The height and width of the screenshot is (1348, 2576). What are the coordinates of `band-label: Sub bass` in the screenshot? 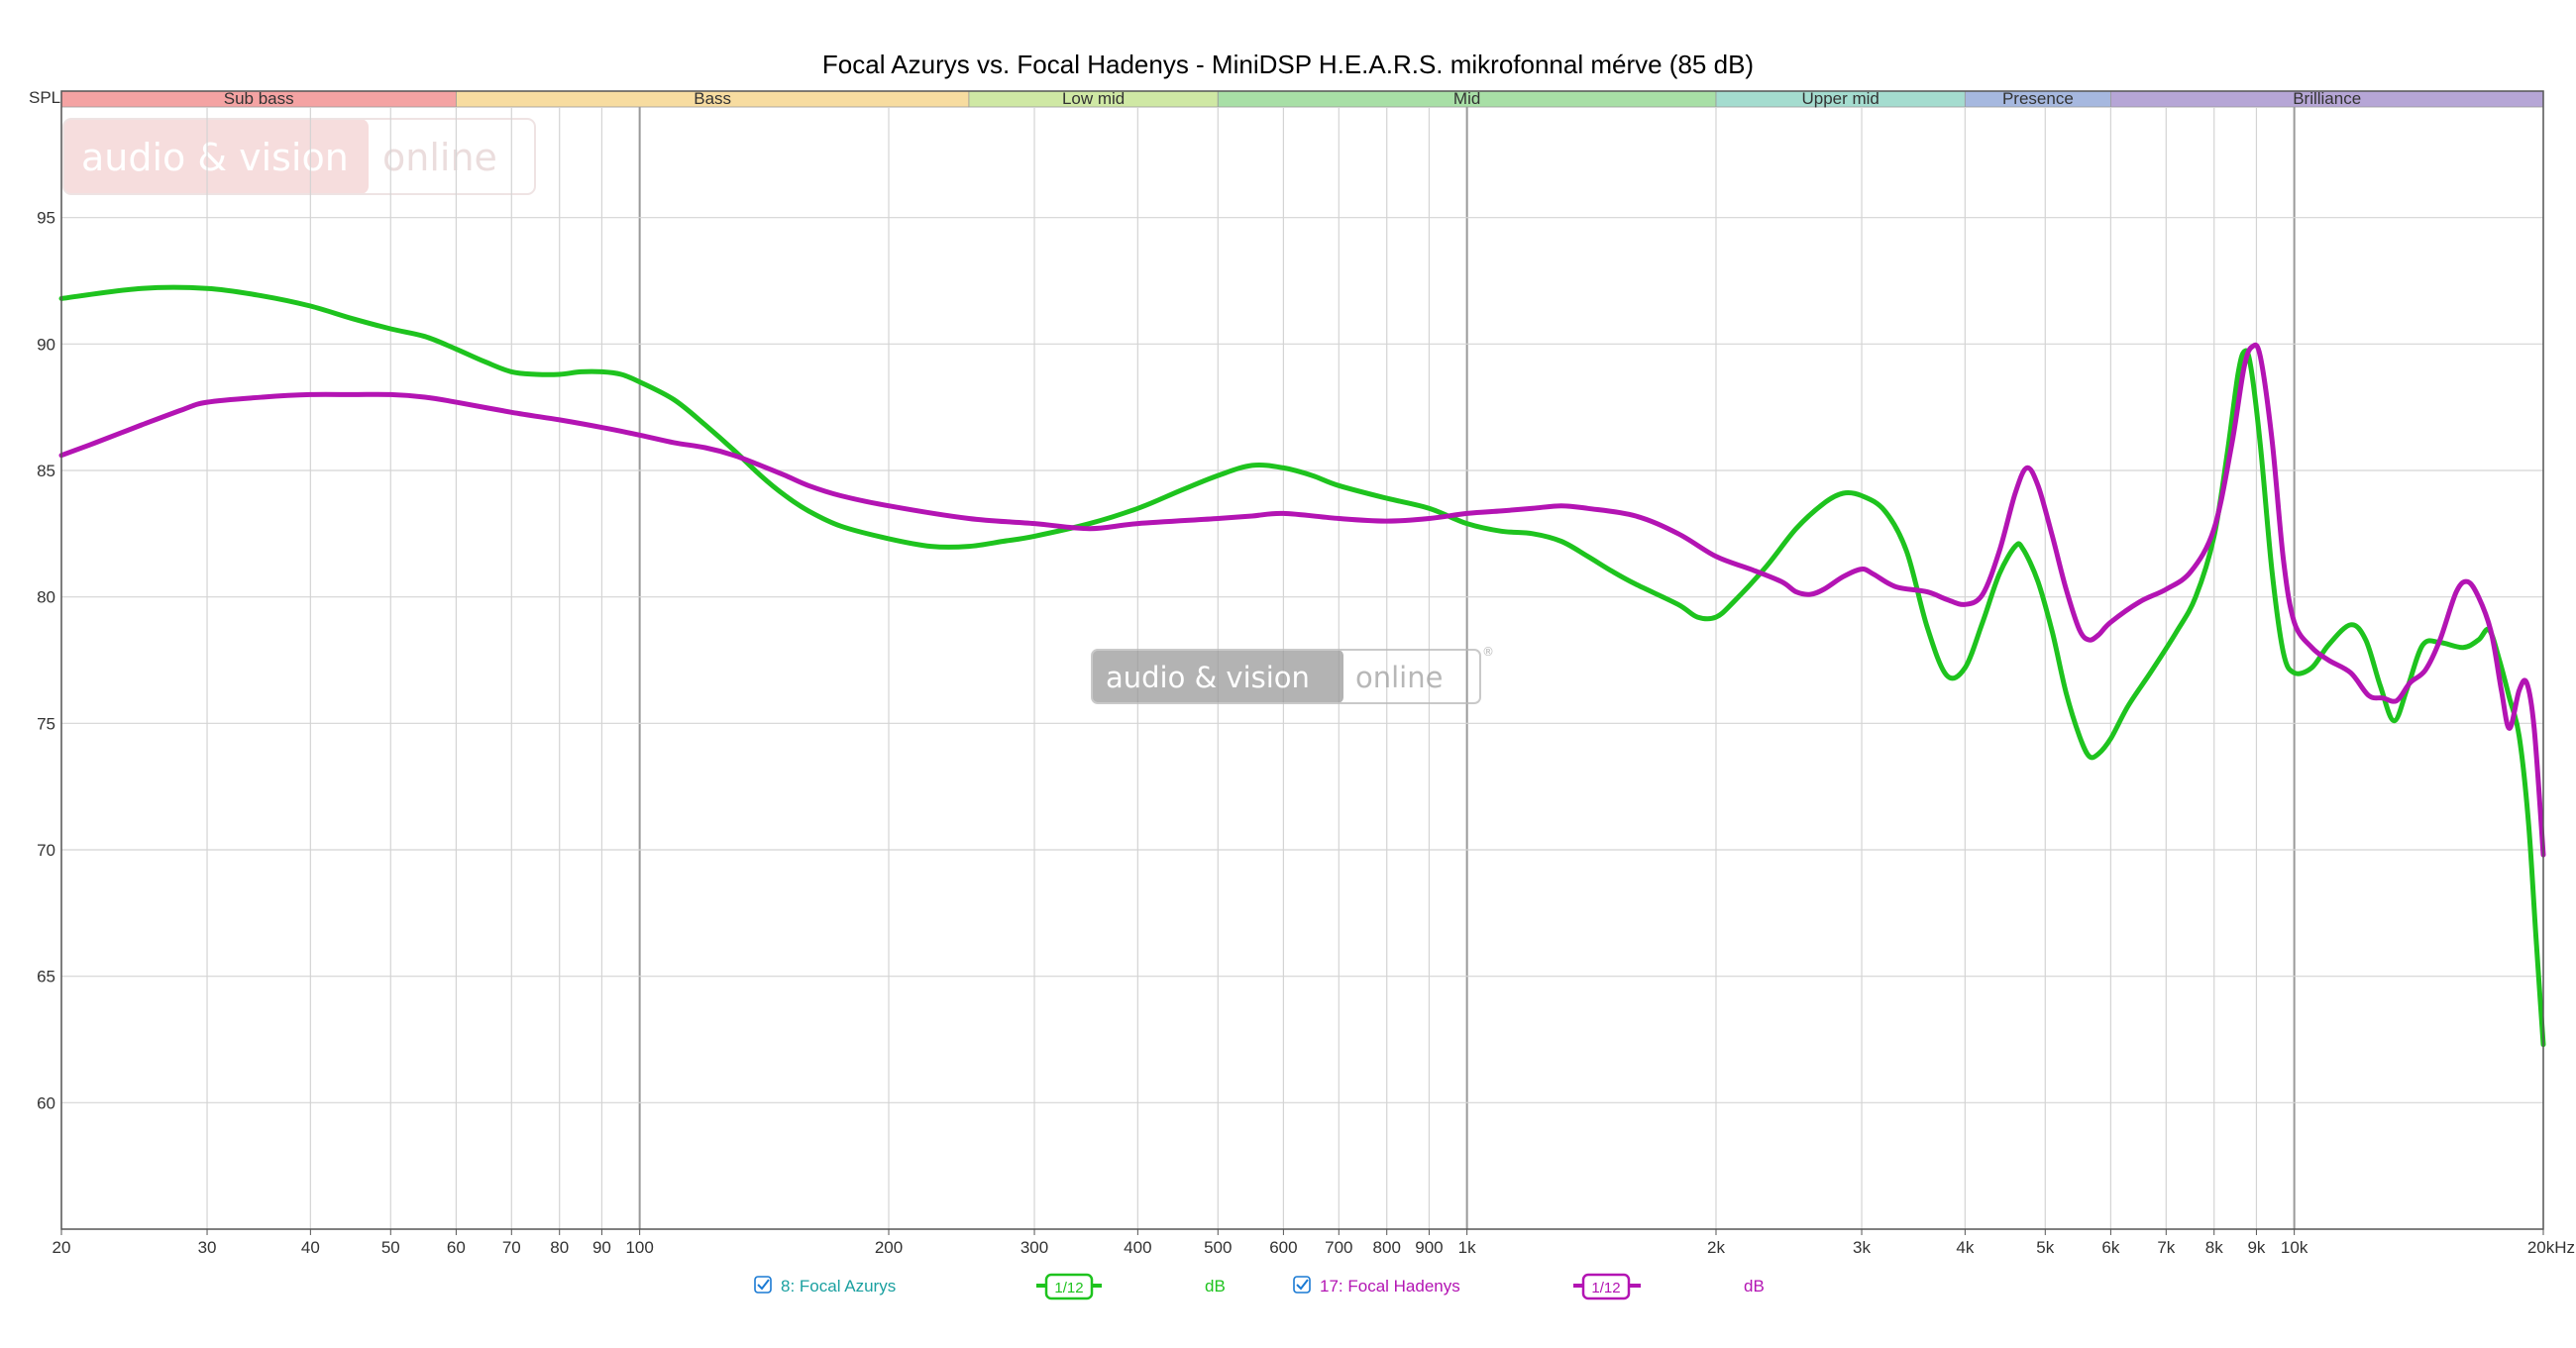 It's located at (259, 98).